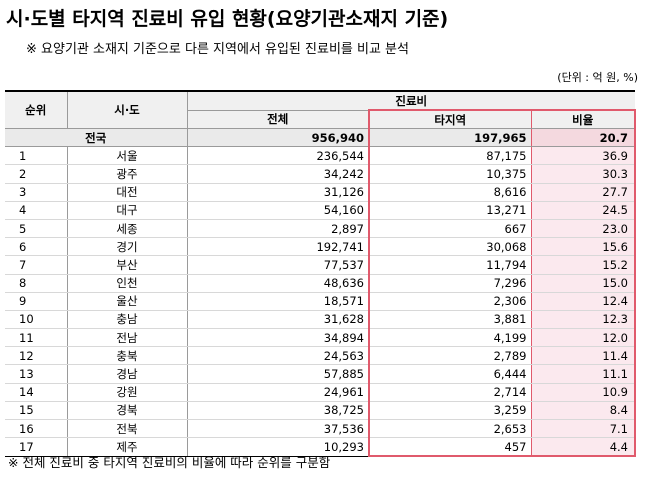  I want to click on region-cell: 경북, so click(127, 411).